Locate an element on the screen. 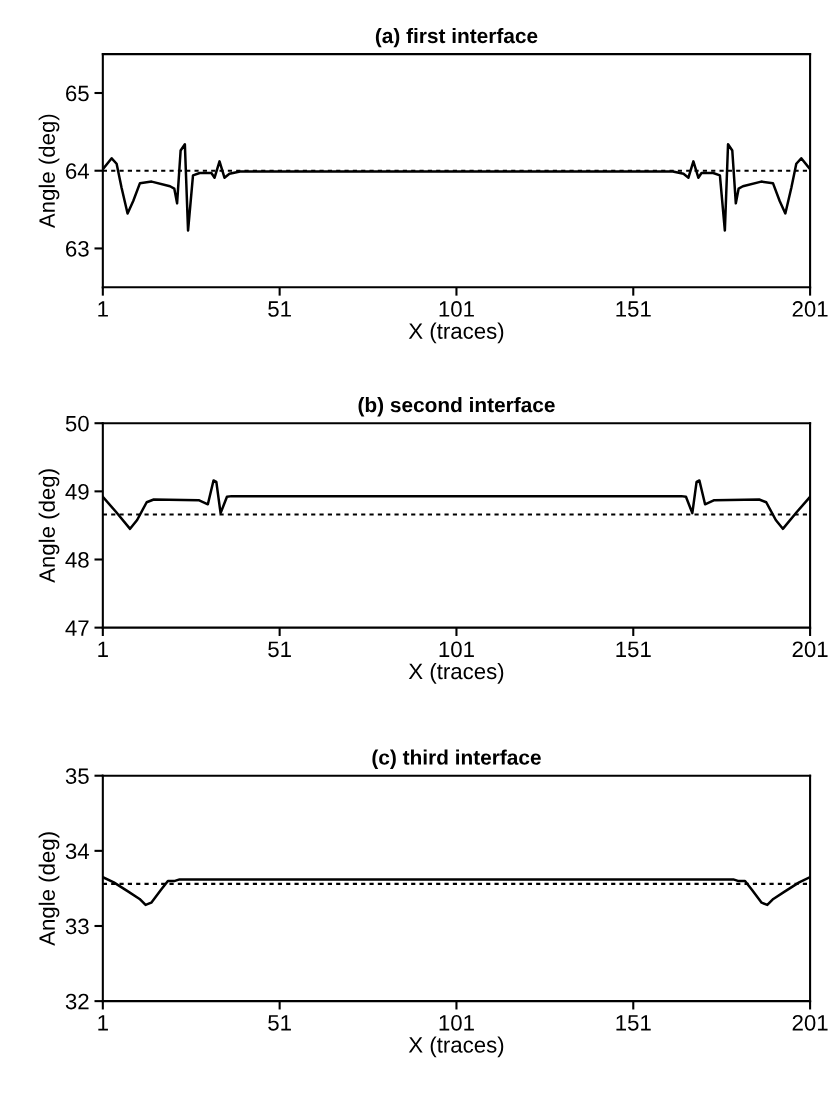 The height and width of the screenshot is (1105, 836). y-tick-label: 47 is located at coordinates (77, 628).